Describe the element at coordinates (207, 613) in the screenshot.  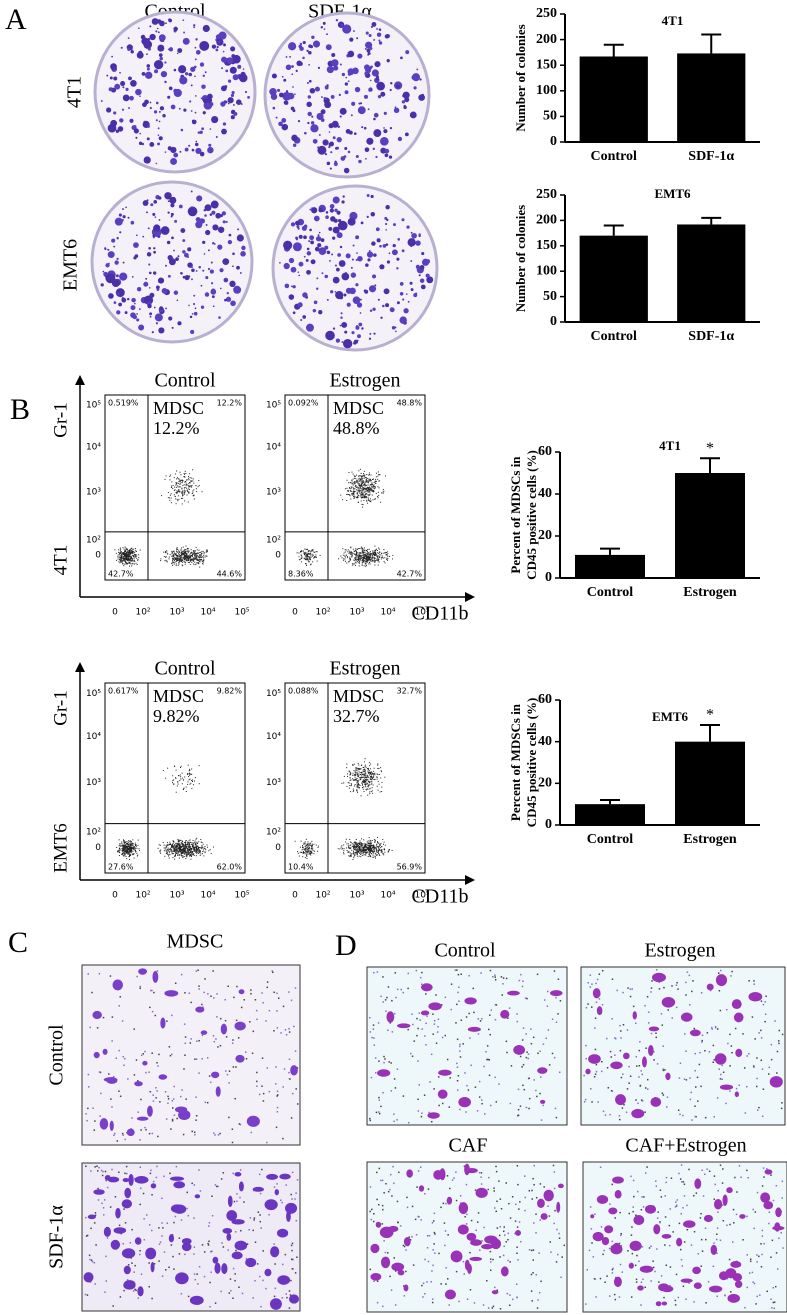
I see `x-tick-label: 10⁴` at that location.